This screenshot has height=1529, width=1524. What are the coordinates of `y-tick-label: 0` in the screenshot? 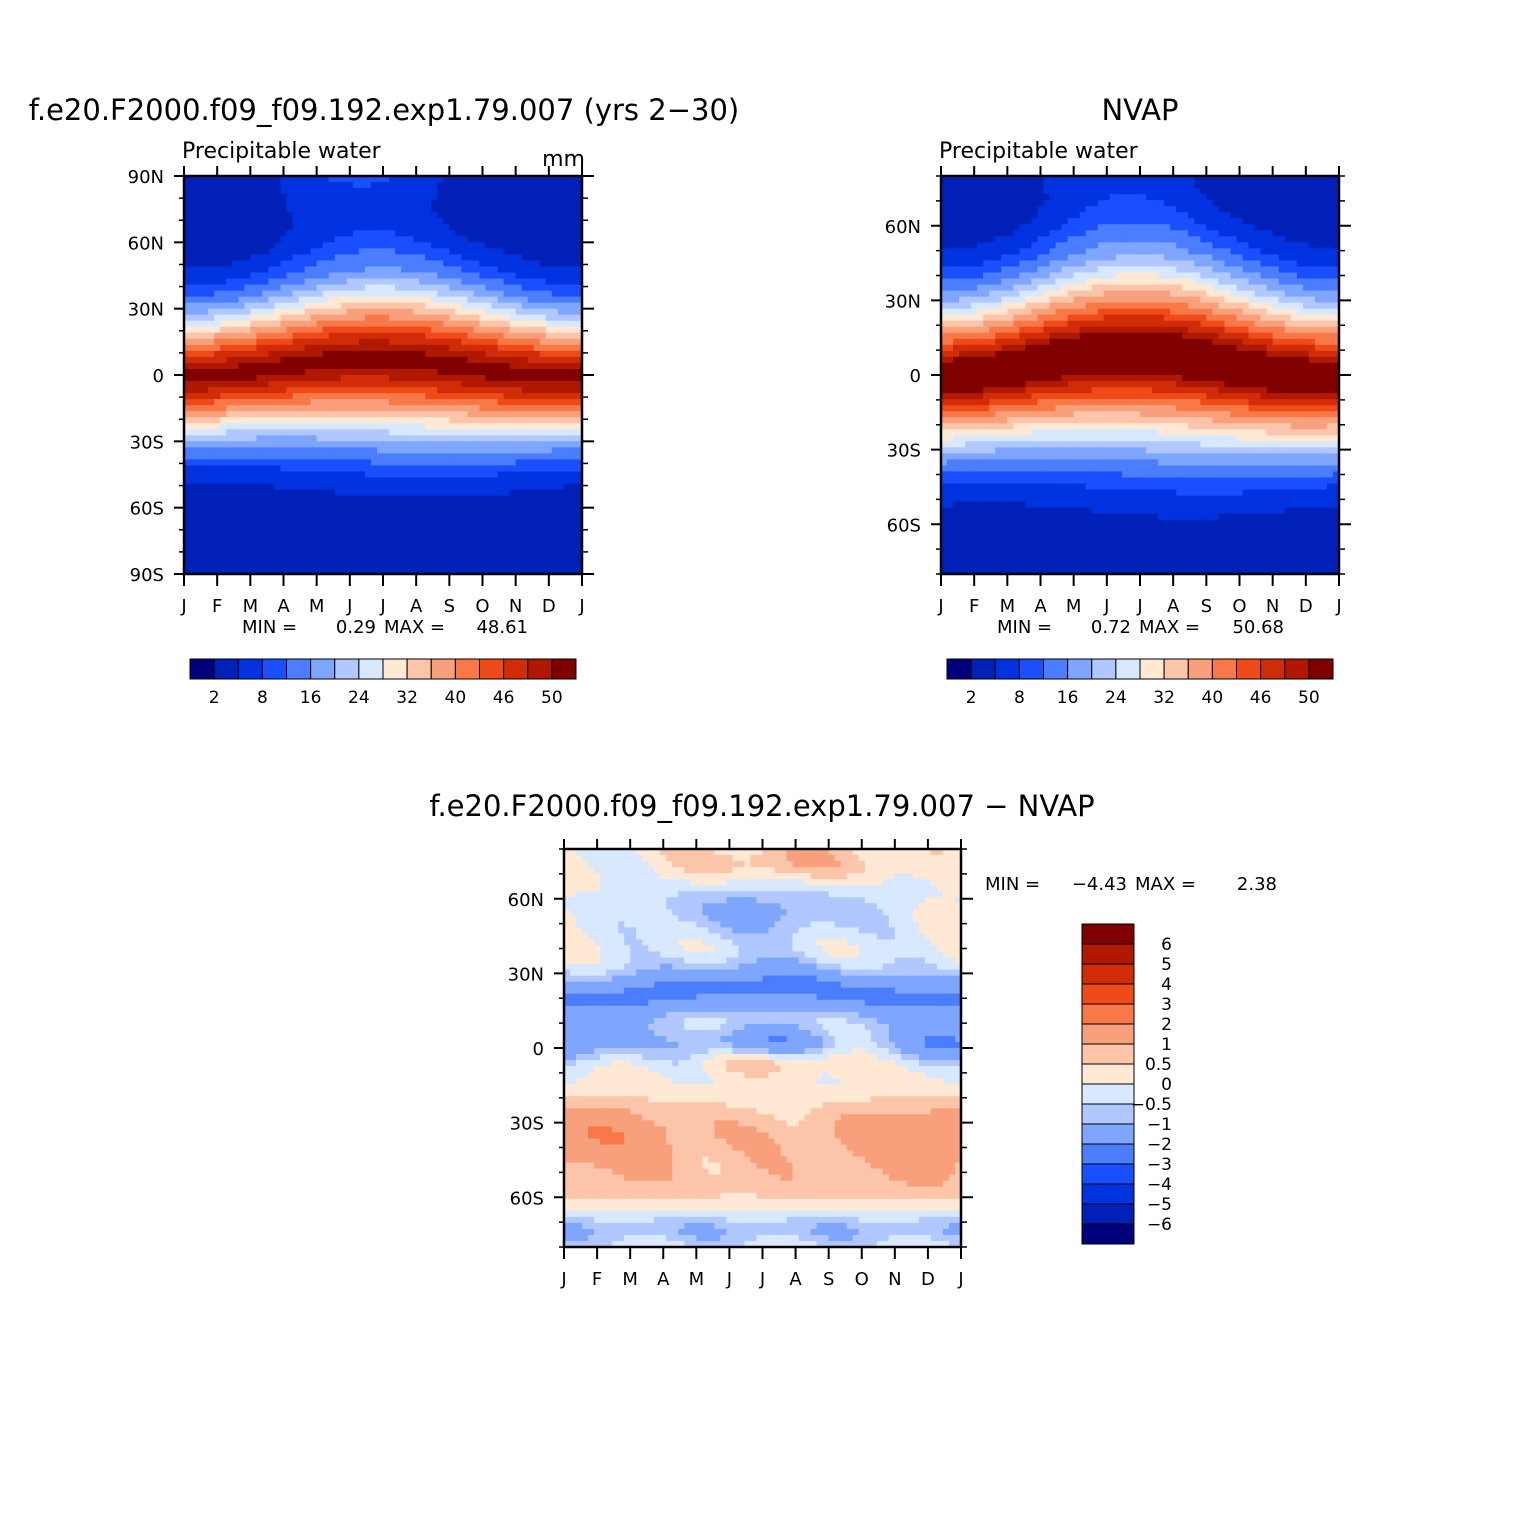 It's located at (158, 376).